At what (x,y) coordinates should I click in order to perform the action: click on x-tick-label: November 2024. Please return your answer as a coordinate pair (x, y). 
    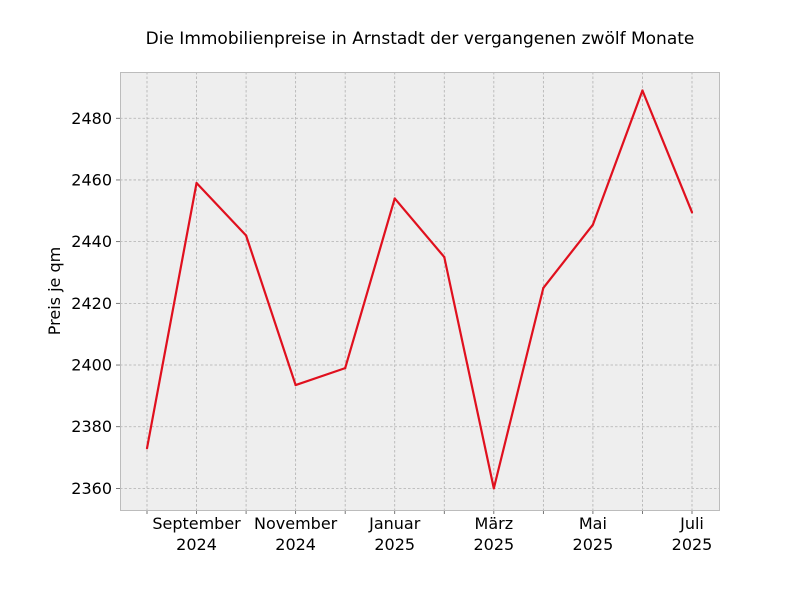
    Looking at the image, I should click on (296, 534).